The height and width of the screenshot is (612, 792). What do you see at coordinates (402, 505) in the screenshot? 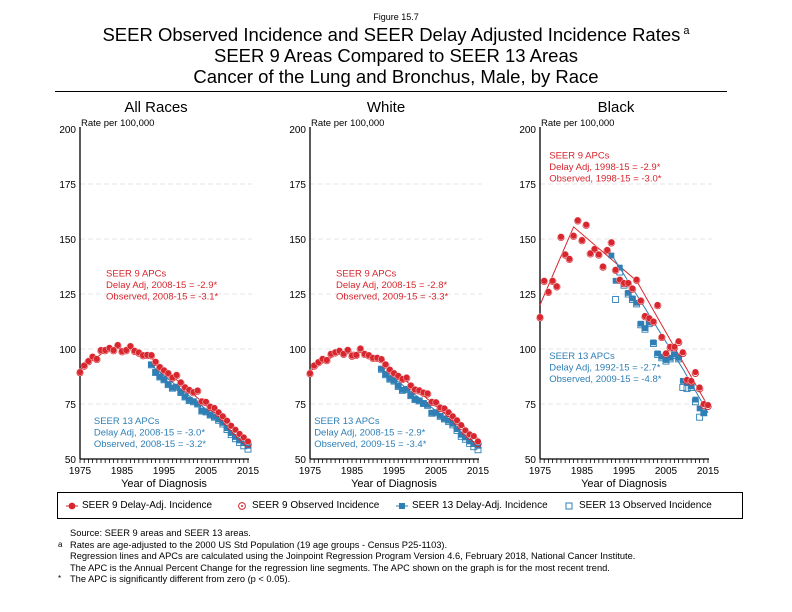
I see `filled-square-marker-icon` at bounding box center [402, 505].